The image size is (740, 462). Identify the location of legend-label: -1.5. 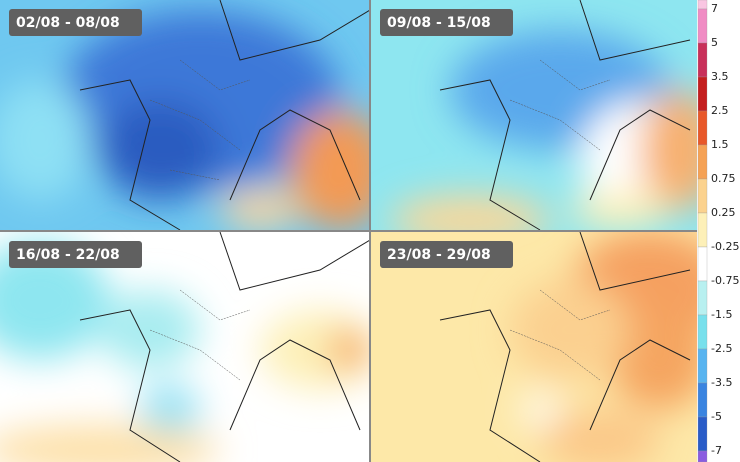
(721, 314).